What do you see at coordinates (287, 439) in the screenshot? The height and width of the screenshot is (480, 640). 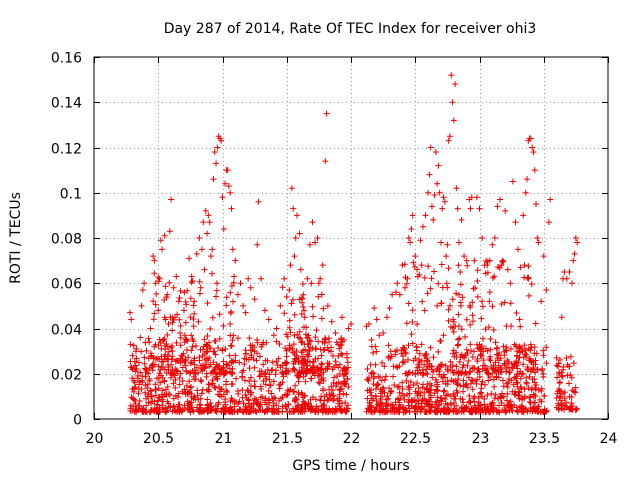 I see `x-tick-label: 21.5` at bounding box center [287, 439].